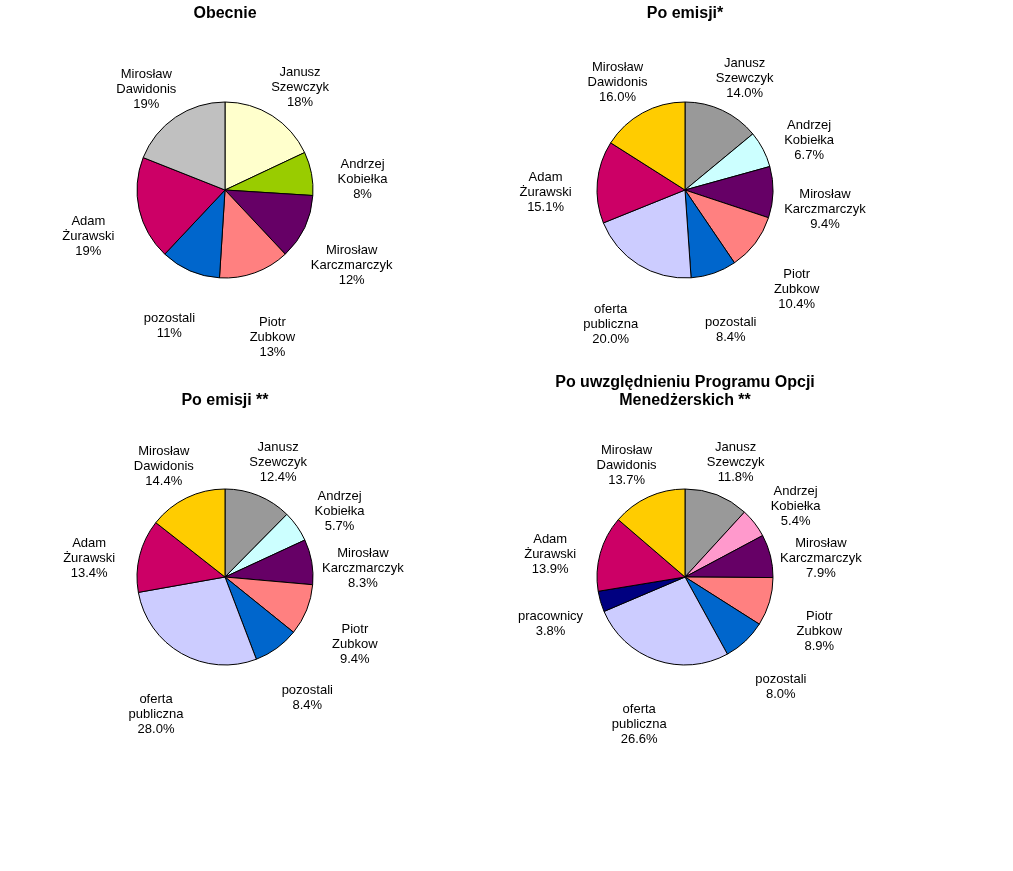 This screenshot has height=871, width=1013. What do you see at coordinates (550, 631) in the screenshot?
I see `data-label: 3.8%` at bounding box center [550, 631].